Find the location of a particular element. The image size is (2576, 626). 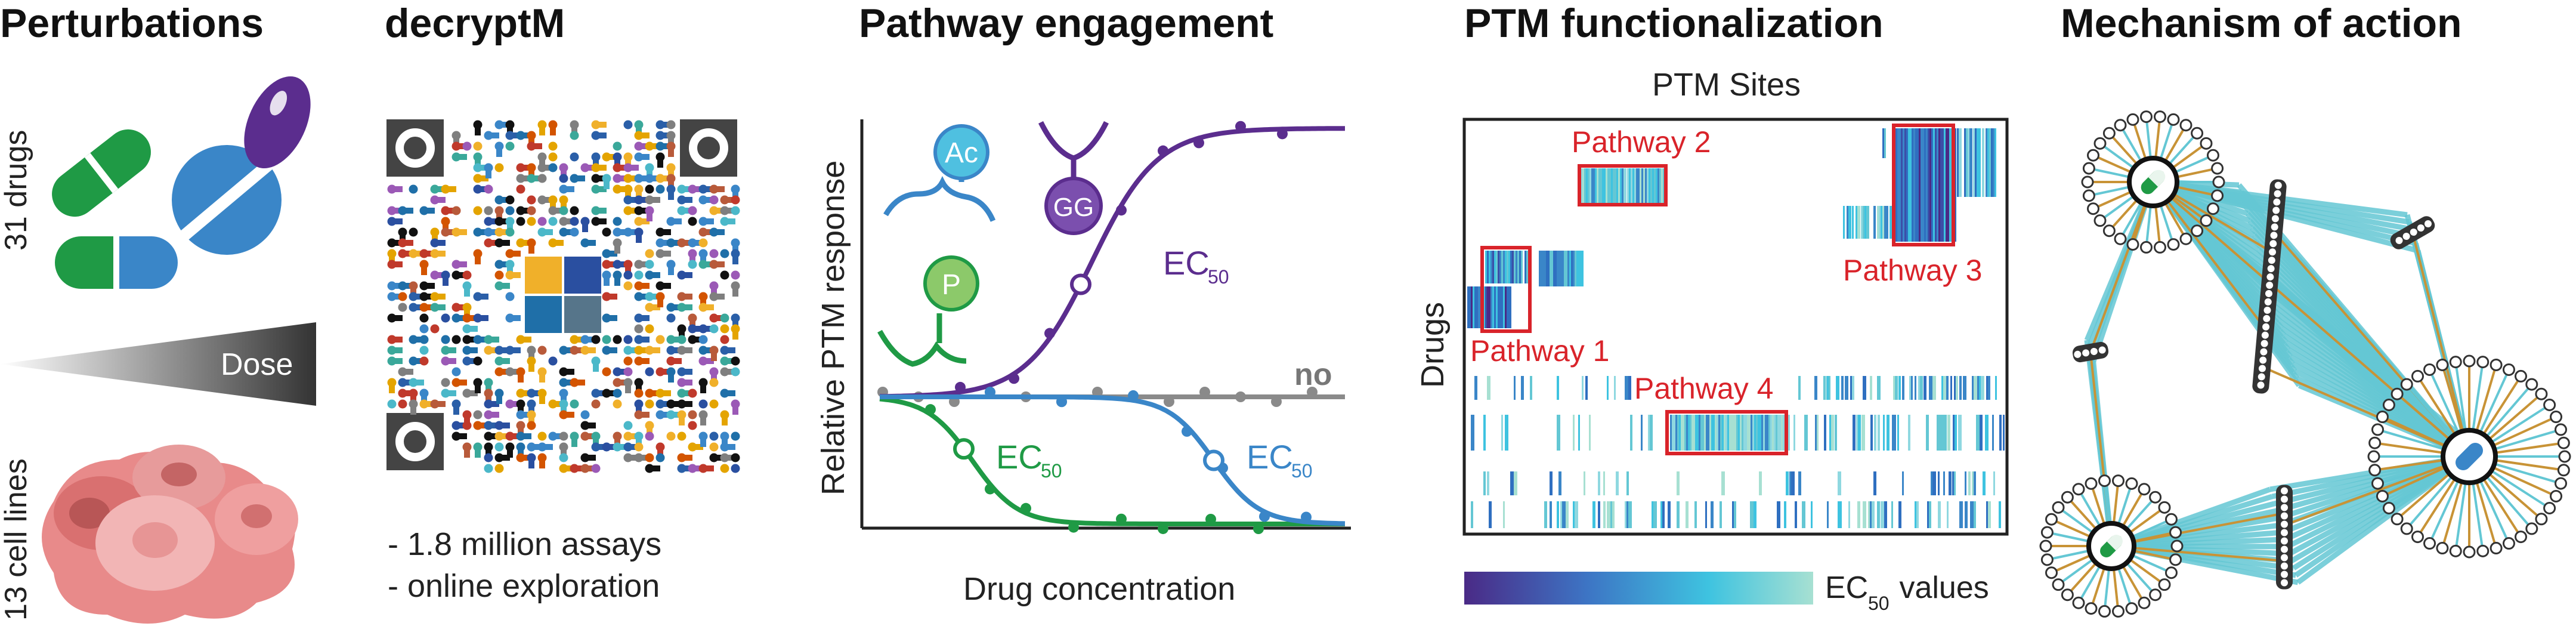

pathway-3-box is located at coordinates (1923, 185).